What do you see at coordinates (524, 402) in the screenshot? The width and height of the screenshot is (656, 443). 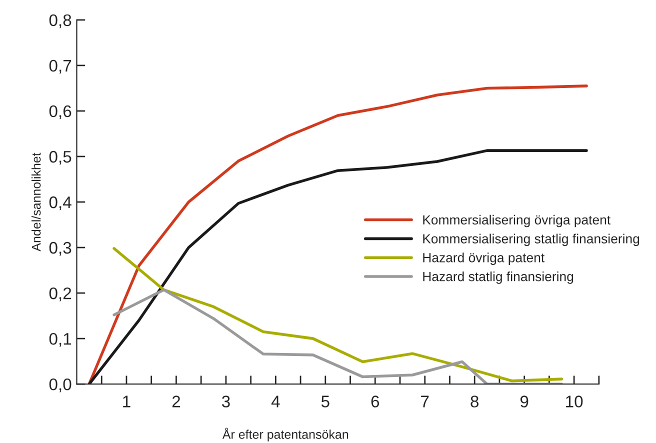 I see `x-tick-label: 9` at bounding box center [524, 402].